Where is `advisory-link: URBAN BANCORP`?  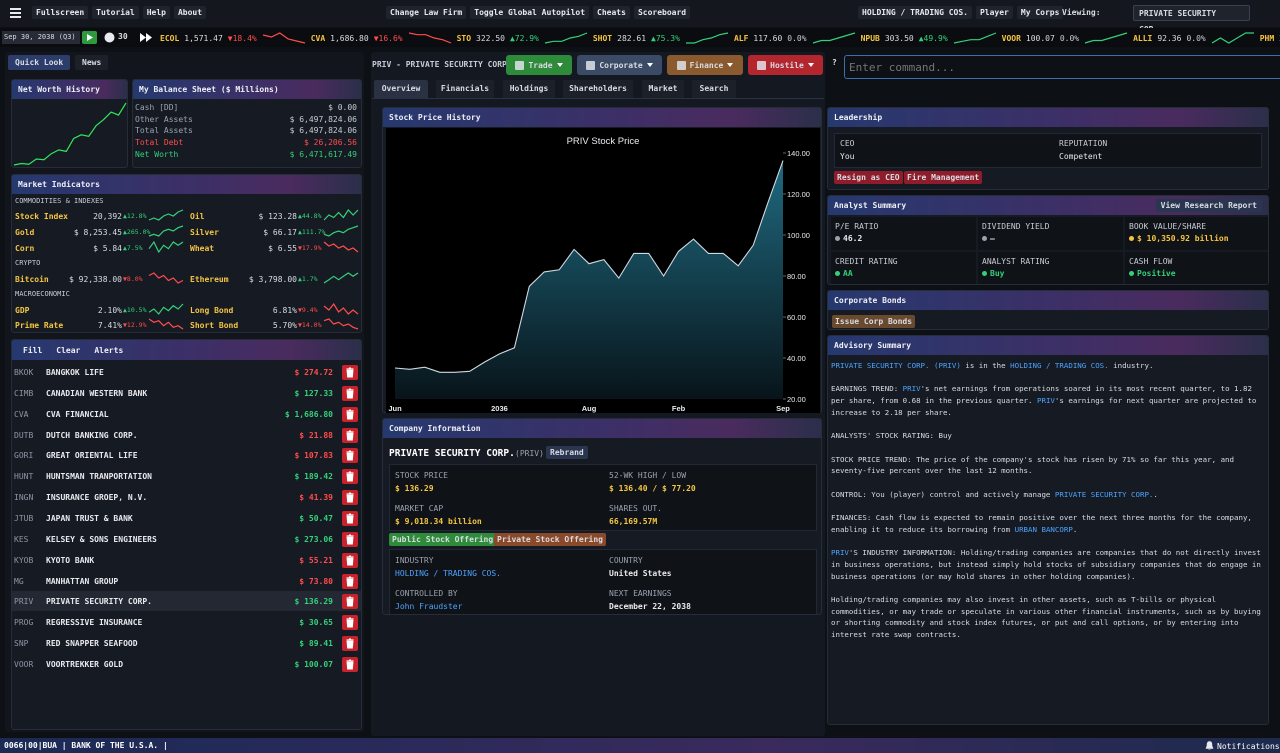 advisory-link: URBAN BANCORP is located at coordinates (1043, 529).